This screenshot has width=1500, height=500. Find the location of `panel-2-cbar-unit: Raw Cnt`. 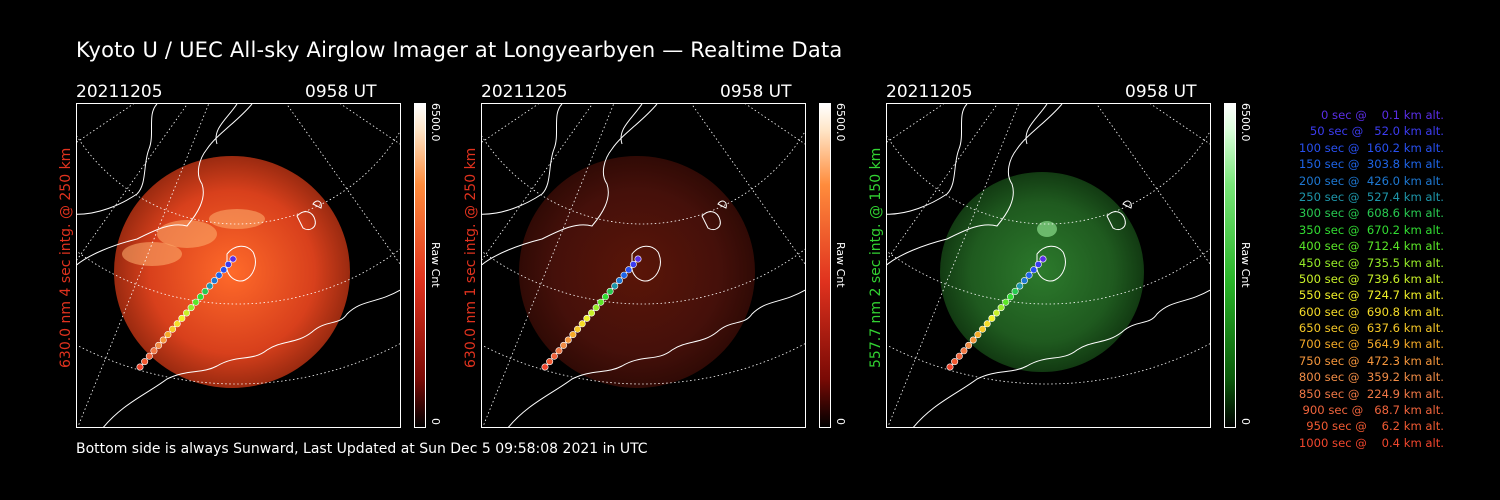

panel-2-cbar-unit: Raw Cnt is located at coordinates (840, 265).